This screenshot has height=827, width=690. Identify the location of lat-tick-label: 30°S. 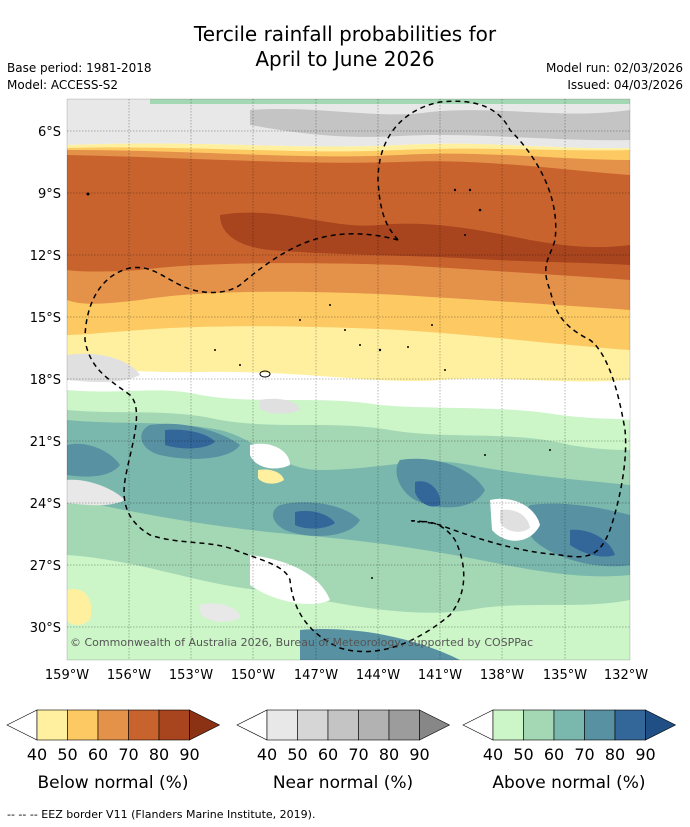
(45, 628).